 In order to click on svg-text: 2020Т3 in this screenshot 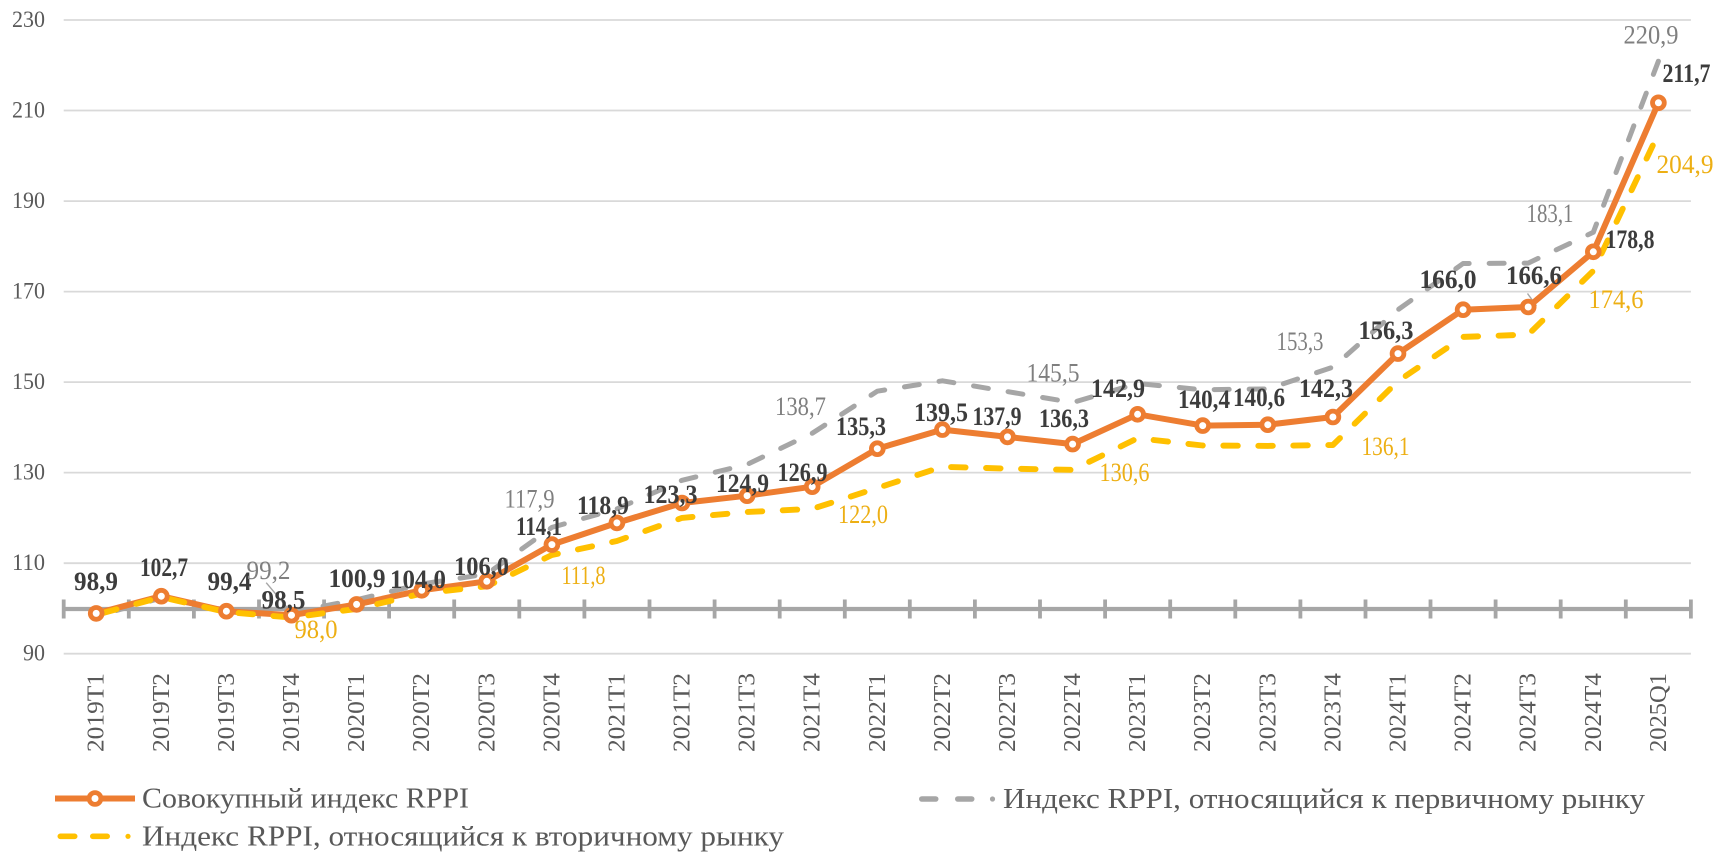, I will do `click(486, 712)`.